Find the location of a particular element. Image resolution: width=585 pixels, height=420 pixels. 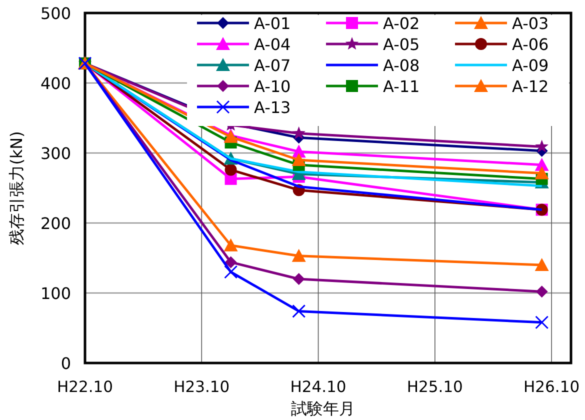

legend-label: A-08 is located at coordinates (401, 65).